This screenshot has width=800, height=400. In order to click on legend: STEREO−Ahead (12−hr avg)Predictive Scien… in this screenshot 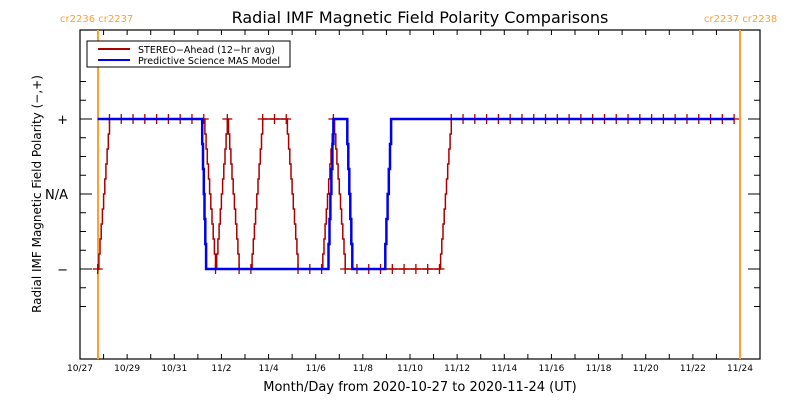, I will do `click(188, 54)`.